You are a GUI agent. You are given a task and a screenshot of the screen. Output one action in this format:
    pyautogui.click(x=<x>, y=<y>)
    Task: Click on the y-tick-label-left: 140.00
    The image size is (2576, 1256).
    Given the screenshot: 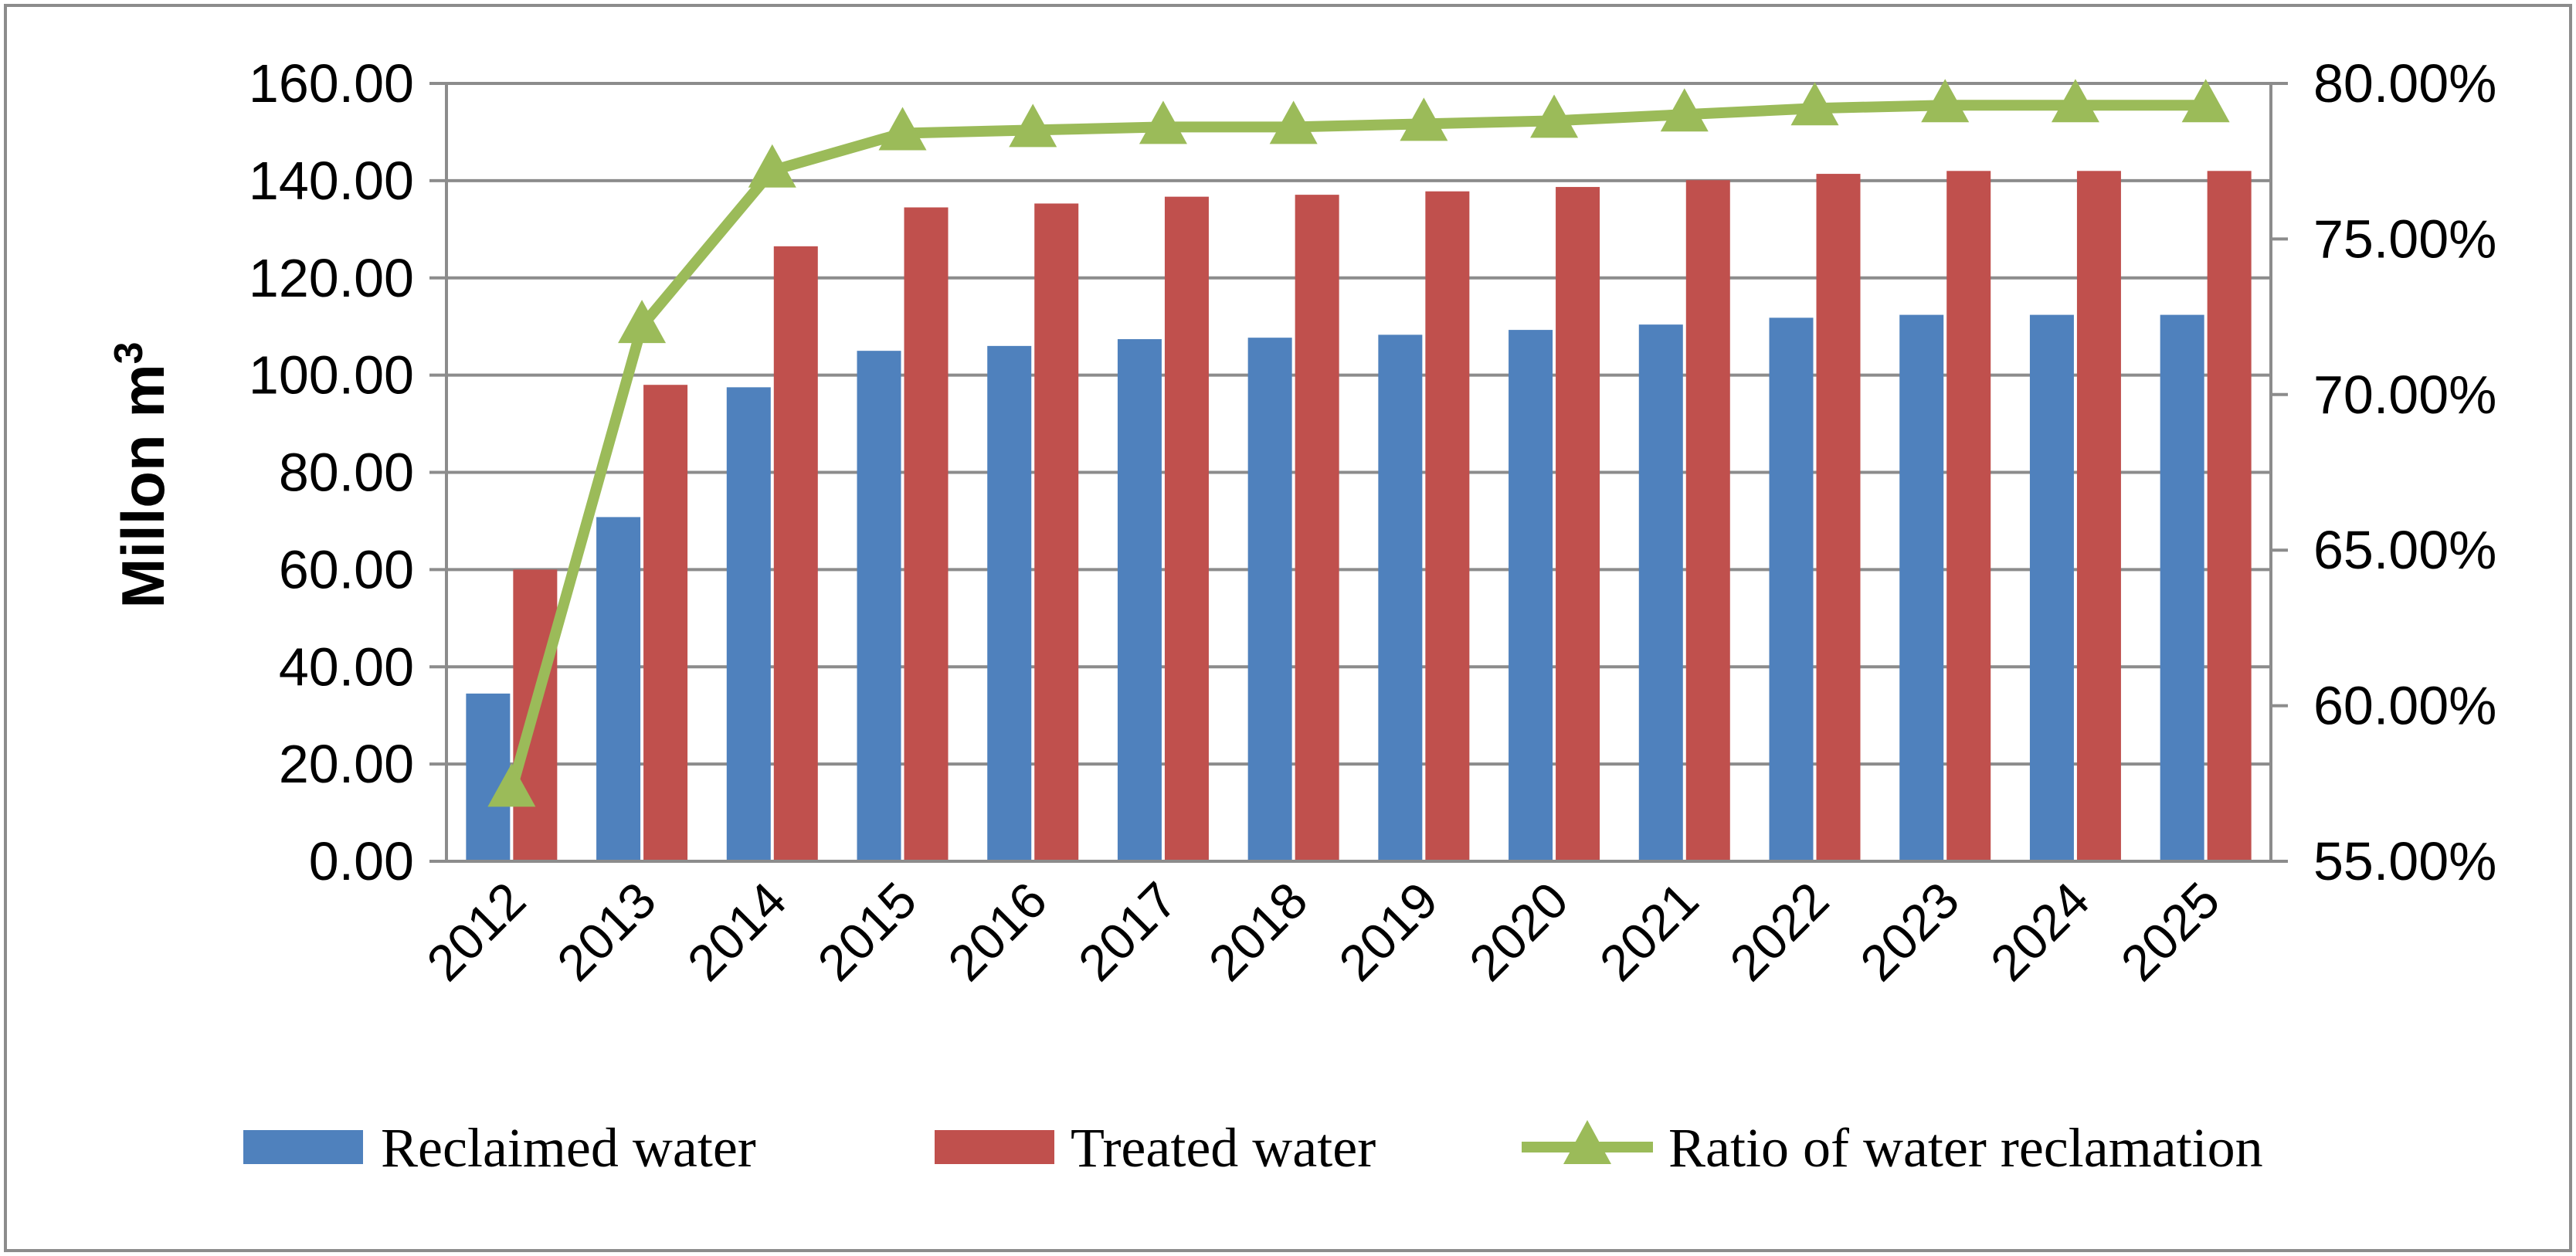 What is the action you would take?
    pyautogui.click(x=331, y=181)
    